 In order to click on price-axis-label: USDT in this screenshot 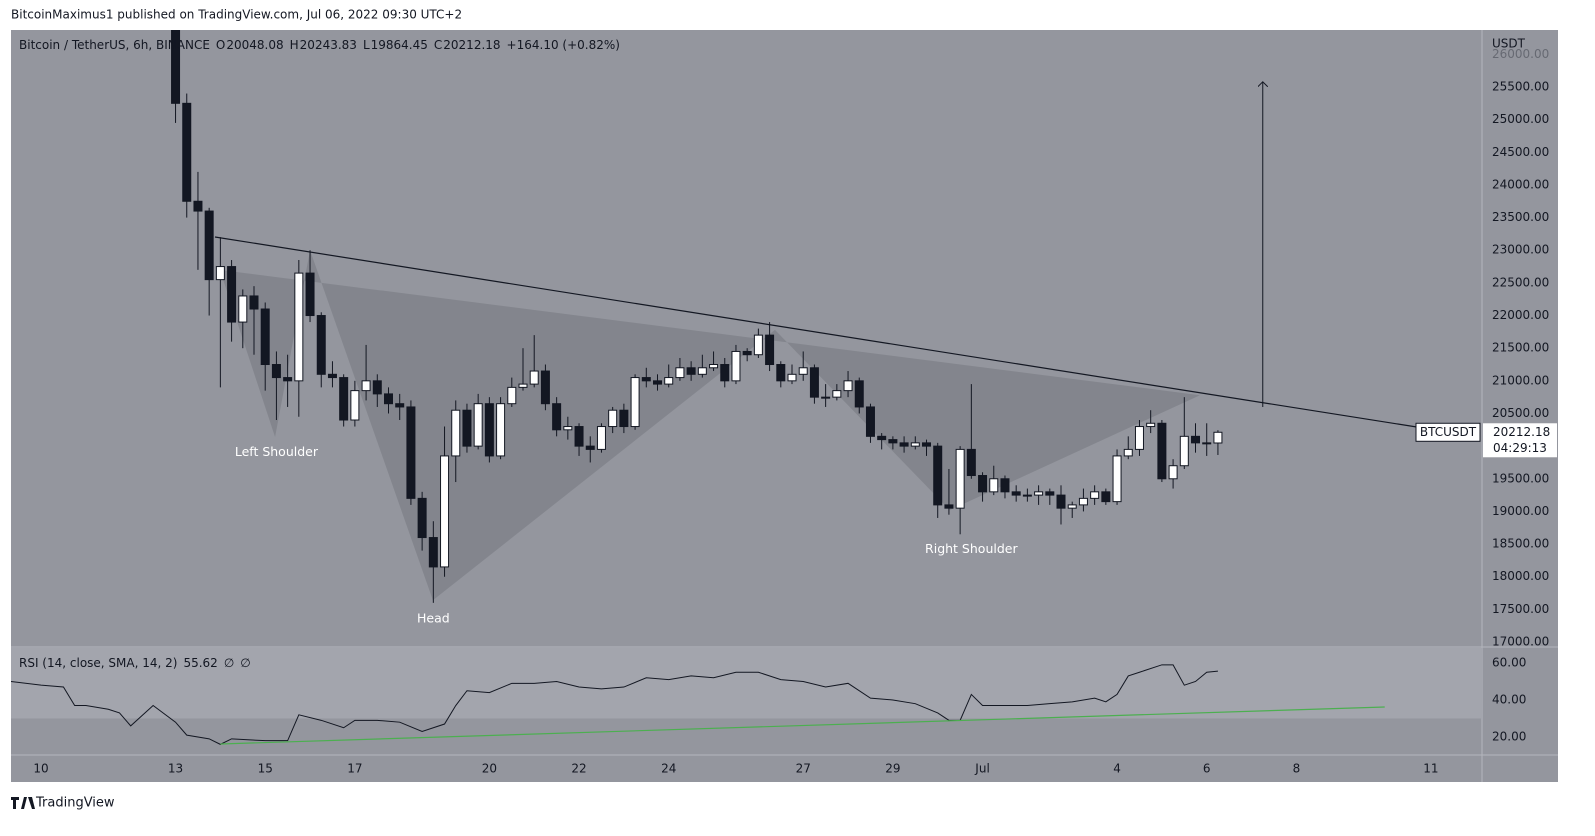, I will do `click(1509, 44)`.